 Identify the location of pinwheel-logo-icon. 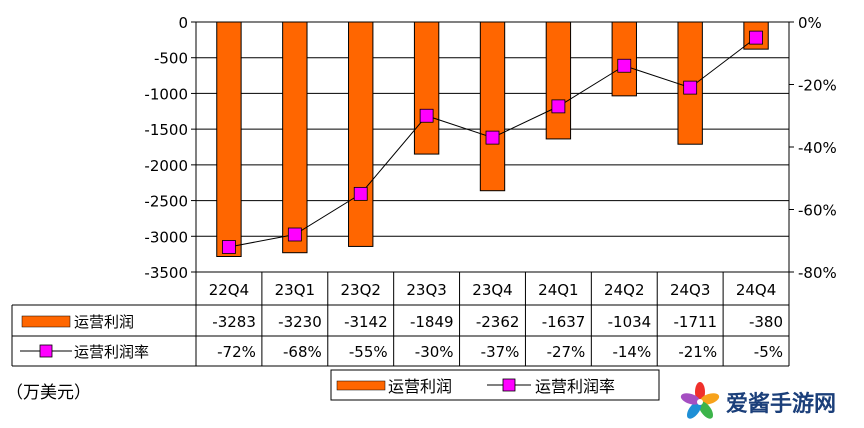
(700, 400).